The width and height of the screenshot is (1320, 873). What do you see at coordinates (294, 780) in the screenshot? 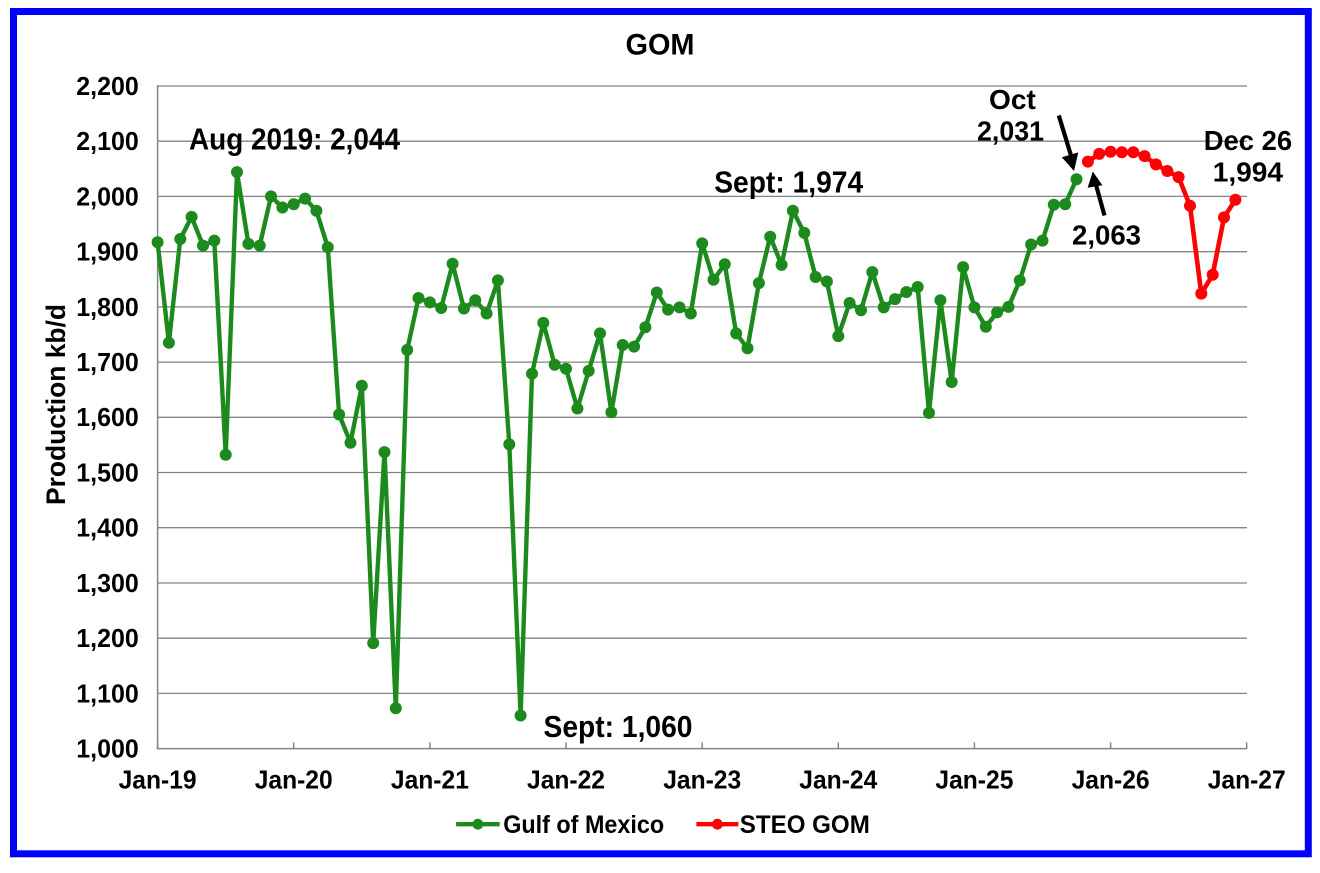
I see `svg-text: Jan-20` at bounding box center [294, 780].